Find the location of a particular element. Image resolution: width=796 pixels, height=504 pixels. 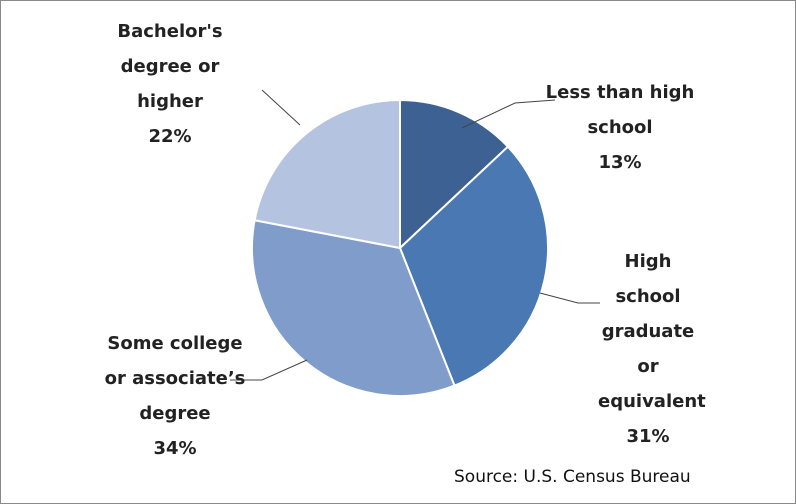

slice-label: Bachelor's degree or higher 22% is located at coordinates (170, 84).